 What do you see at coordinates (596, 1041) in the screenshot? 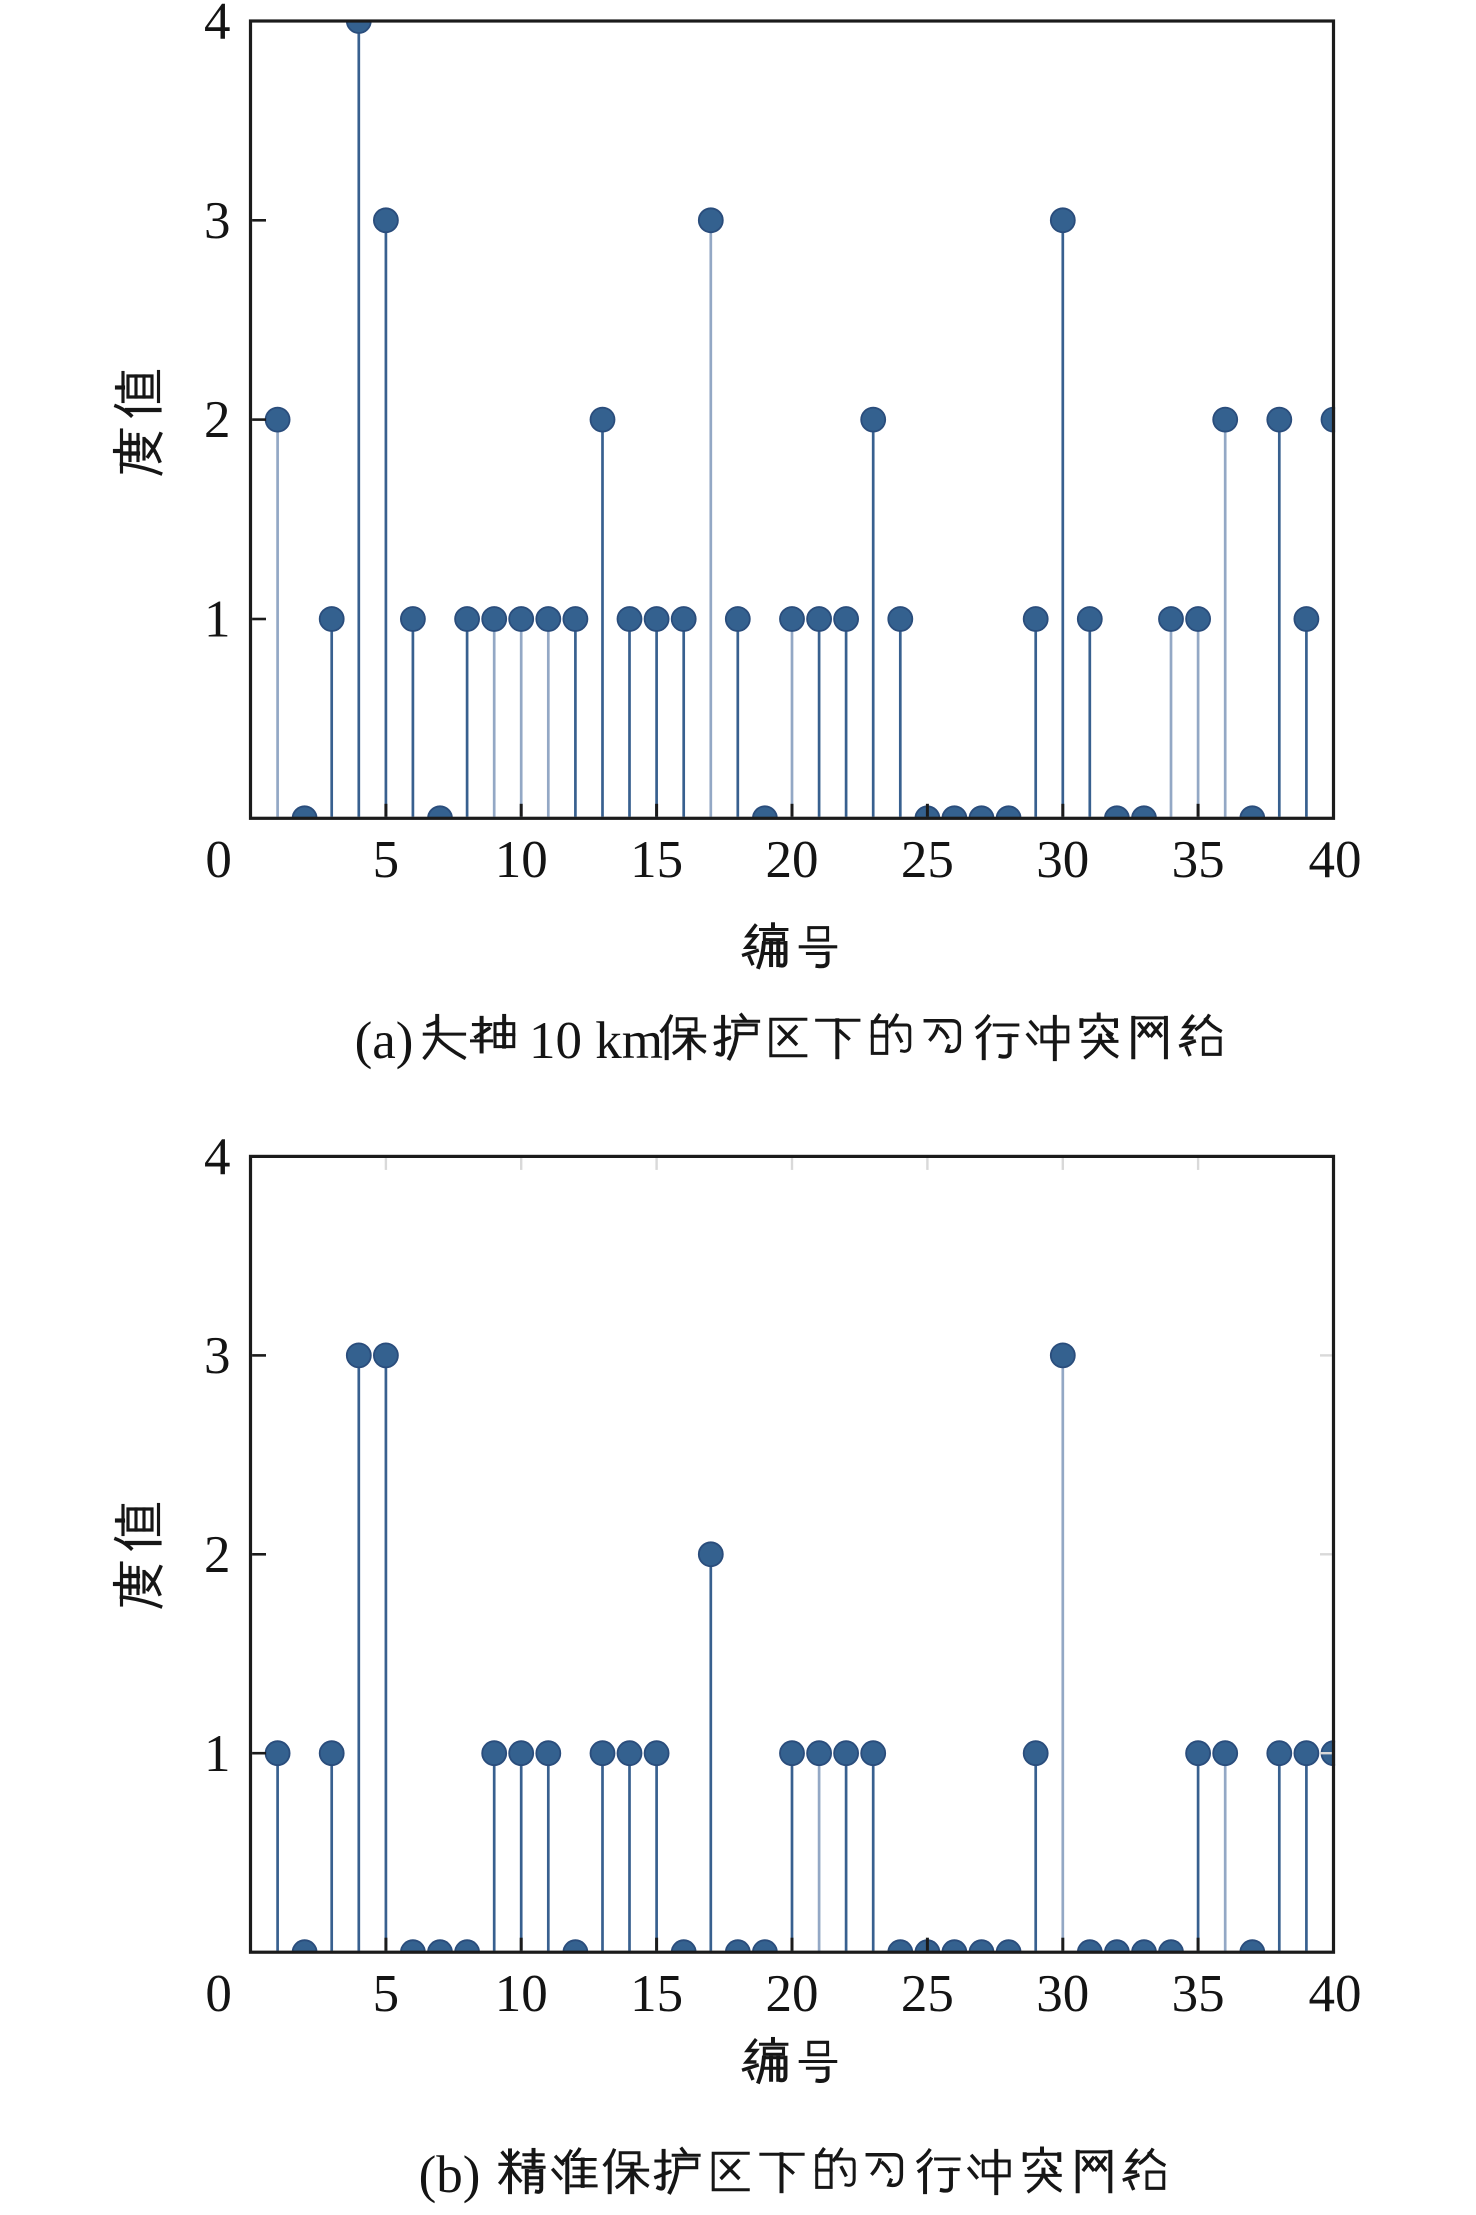
I see `svg-text: 10 km` at bounding box center [596, 1041].